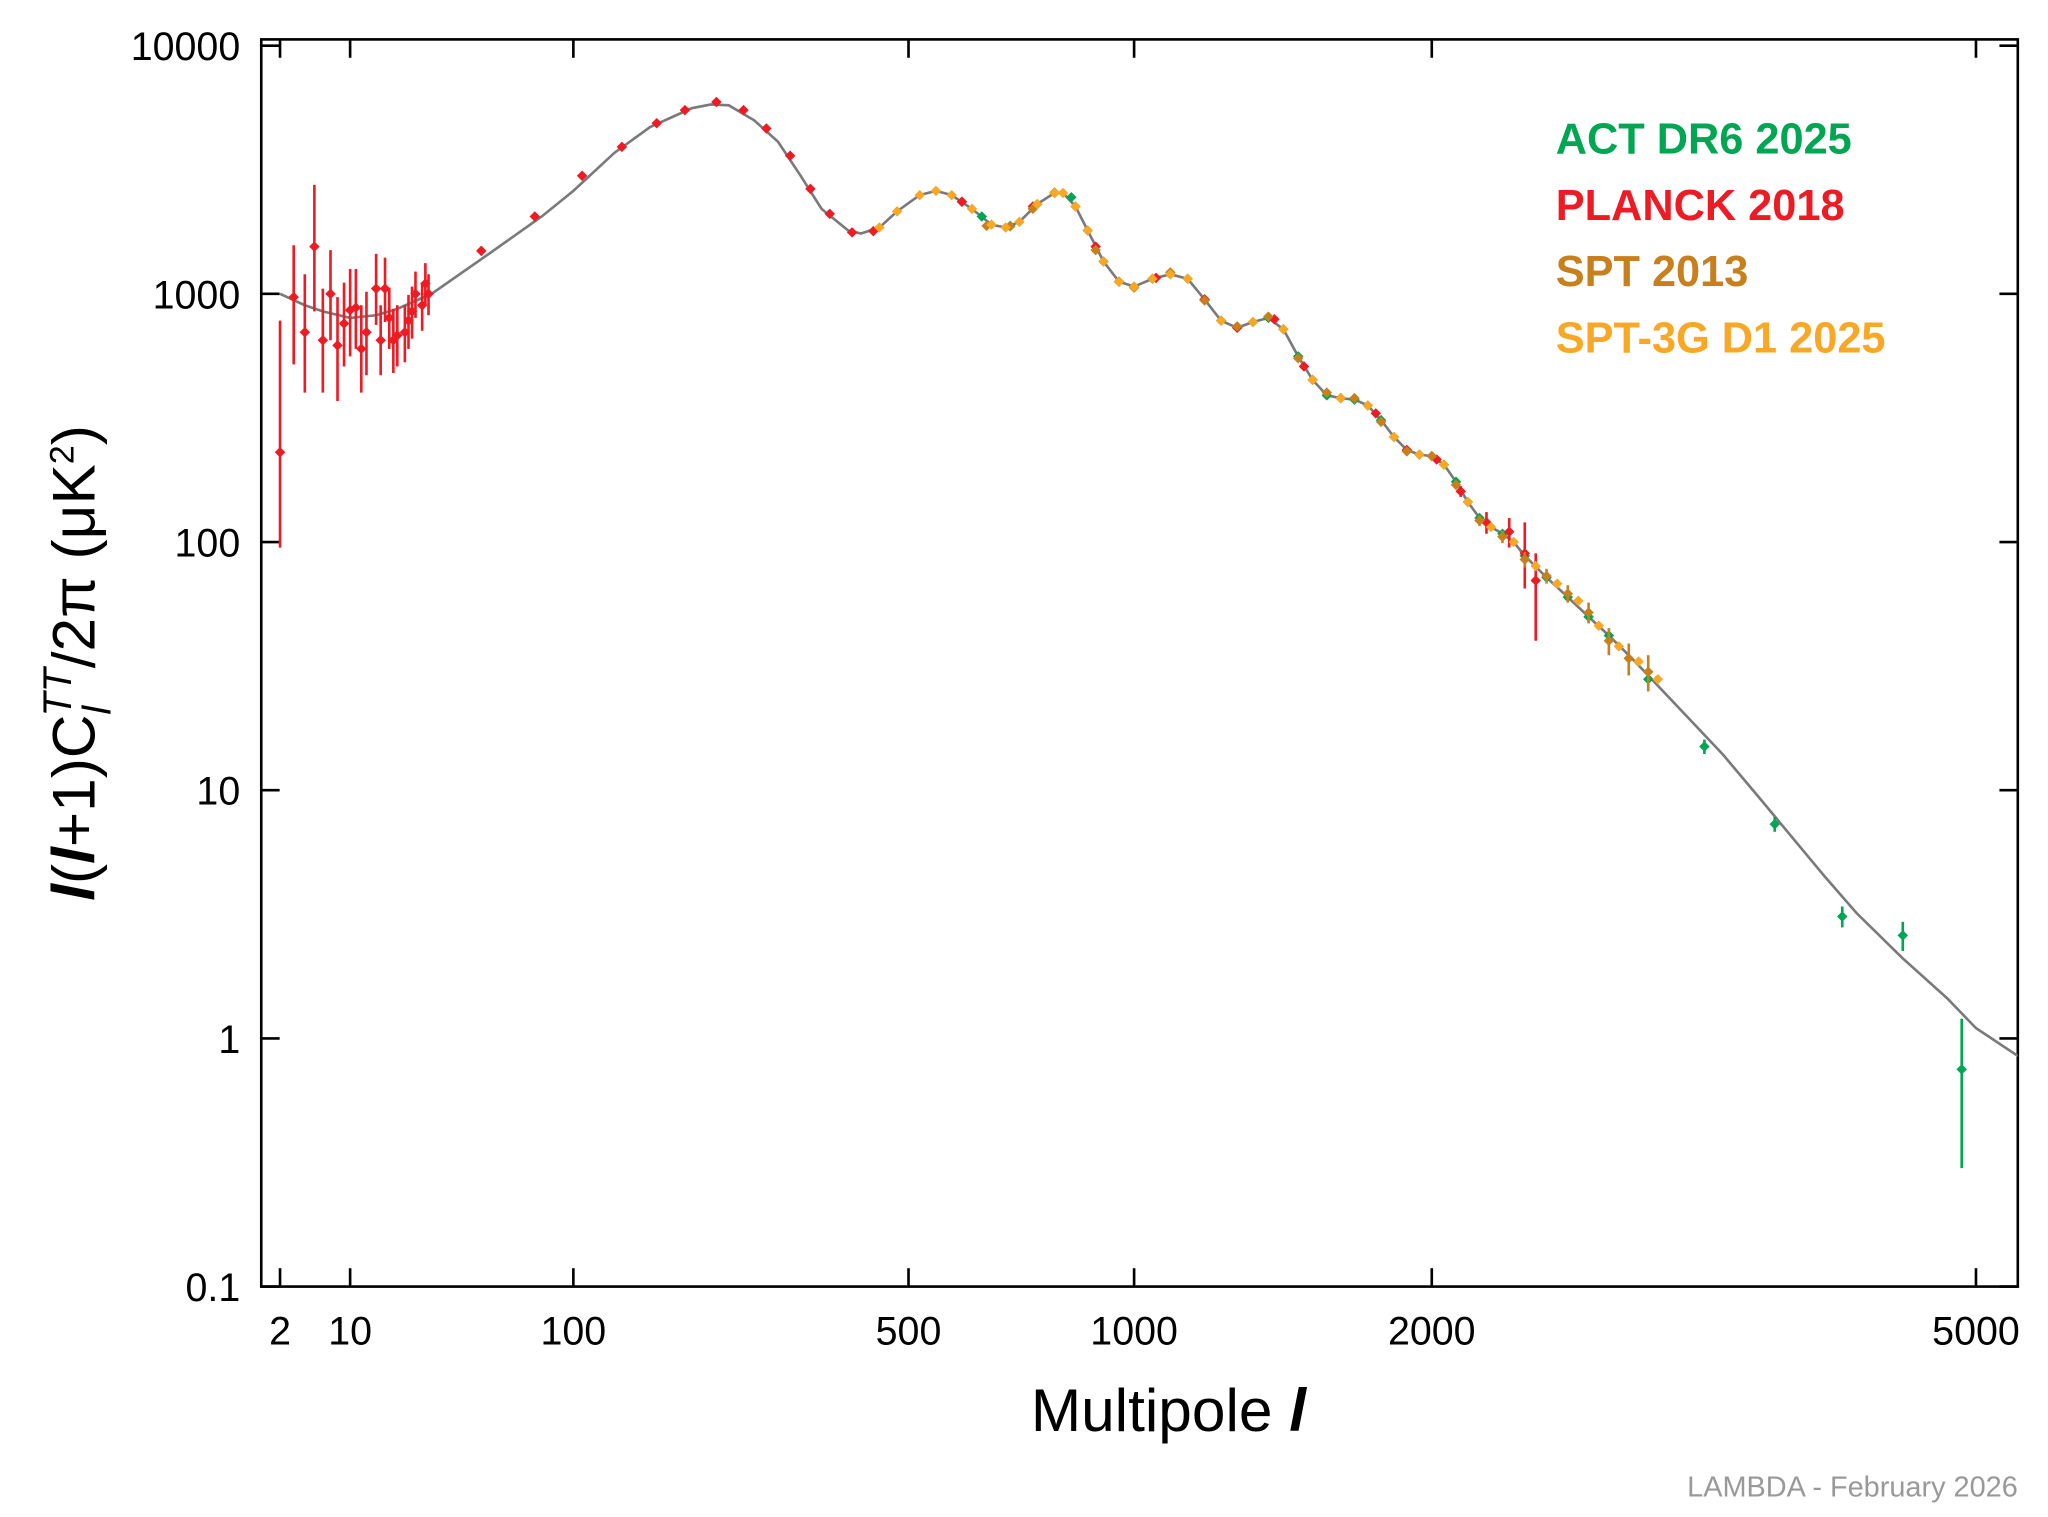 Image resolution: width=2048 pixels, height=1517 pixels. I want to click on y-label-part: /2π (μK, so click(74, 566).